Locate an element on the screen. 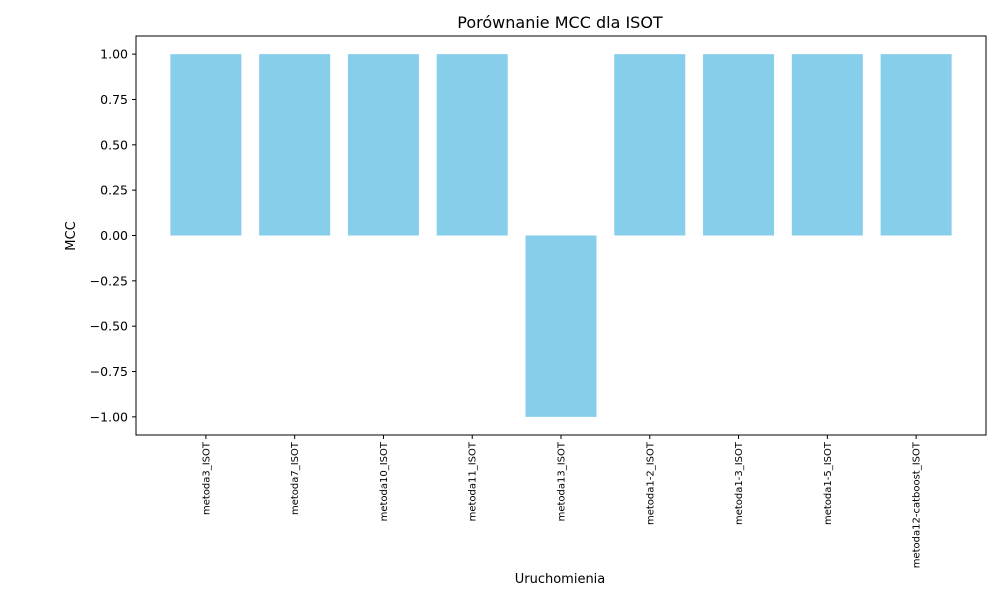  y-axis: 1.00 0.75 0.50 0.25 0.00 −0.25 −0.50 −0.75 −1.00 is located at coordinates (113, 235).